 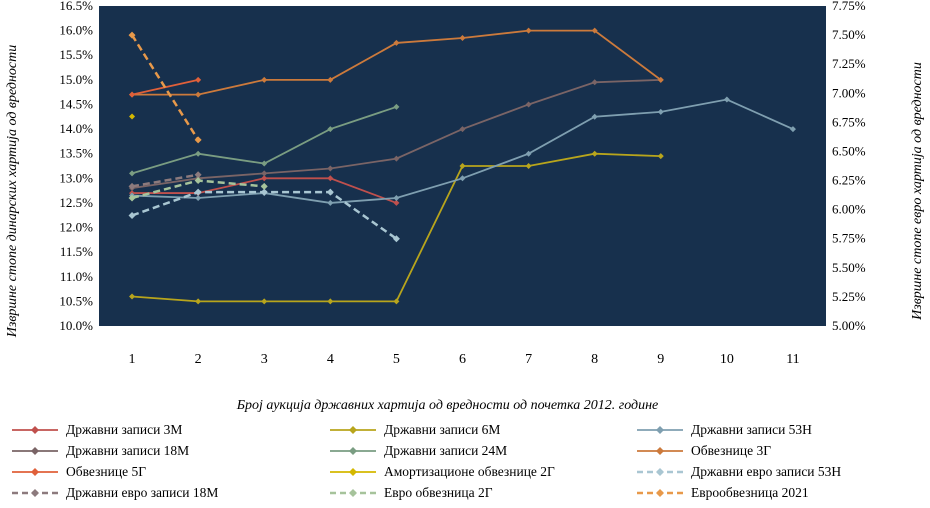 What do you see at coordinates (766, 471) in the screenshot?
I see `legend-label: Државни евро записи 53Н` at bounding box center [766, 471].